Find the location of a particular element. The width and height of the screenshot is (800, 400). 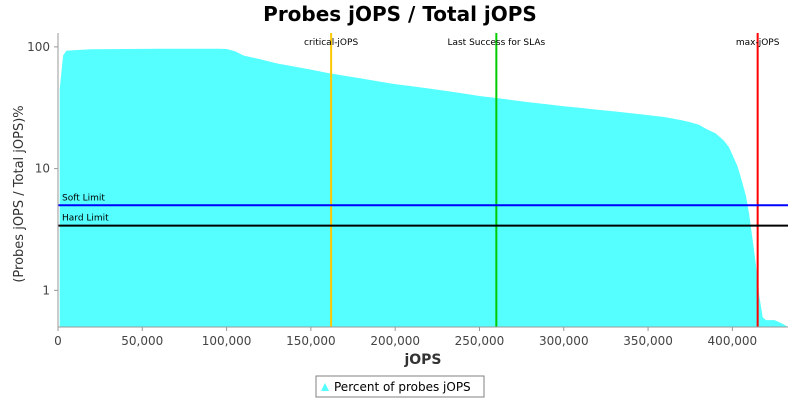

y-tick-label-1: 10 is located at coordinates (42, 169).